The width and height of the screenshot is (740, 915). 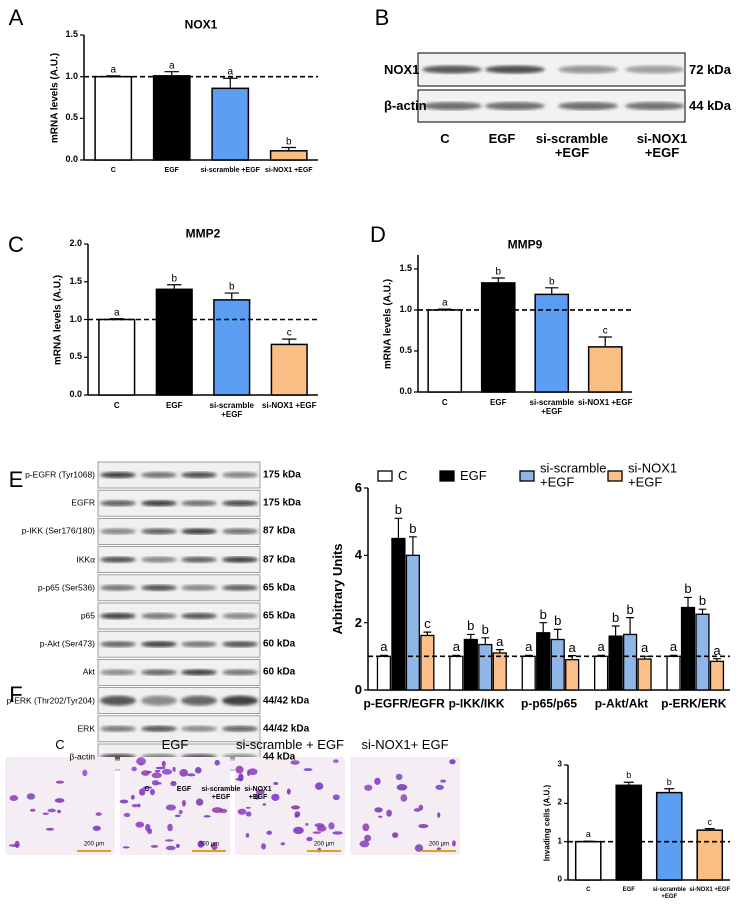 I want to click on panel-letter: D, so click(x=378, y=234).